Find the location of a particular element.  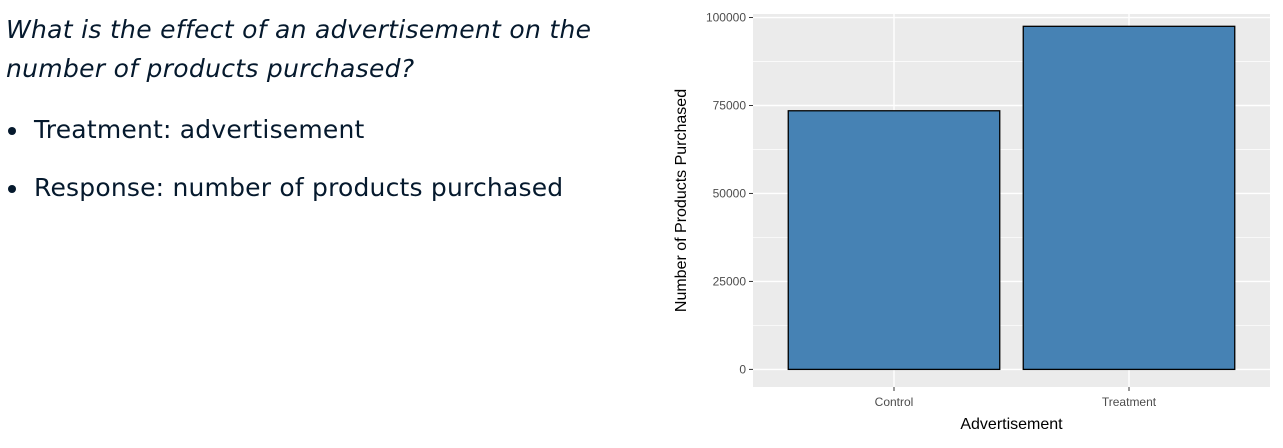

bullet-item-response: Response: number of products purchased is located at coordinates (316, 188).